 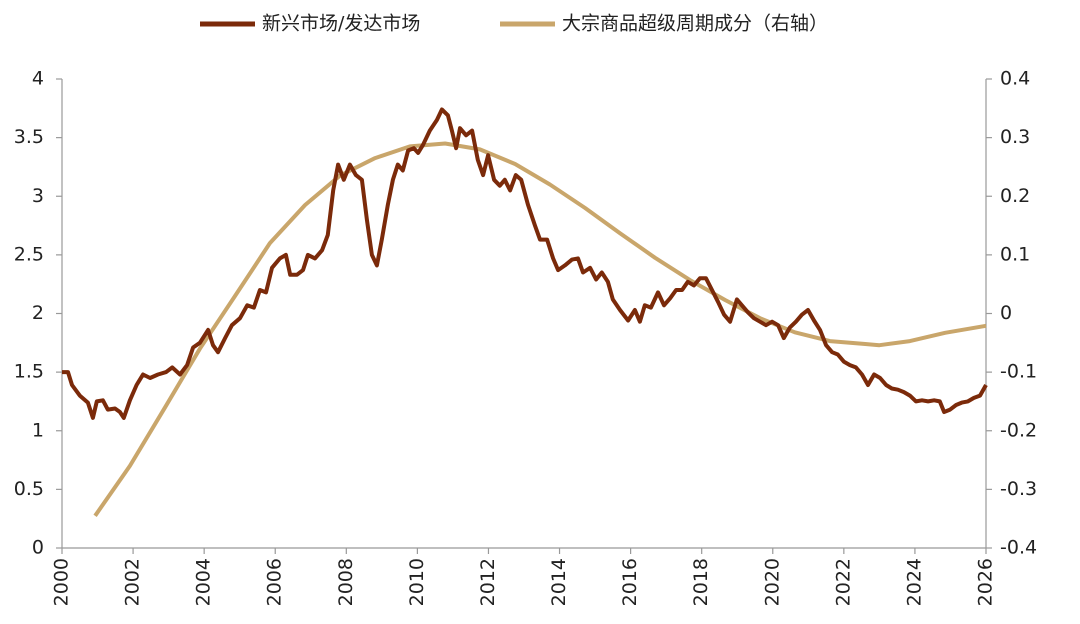 I want to click on x-tick-label: 2000, so click(x=62, y=582).